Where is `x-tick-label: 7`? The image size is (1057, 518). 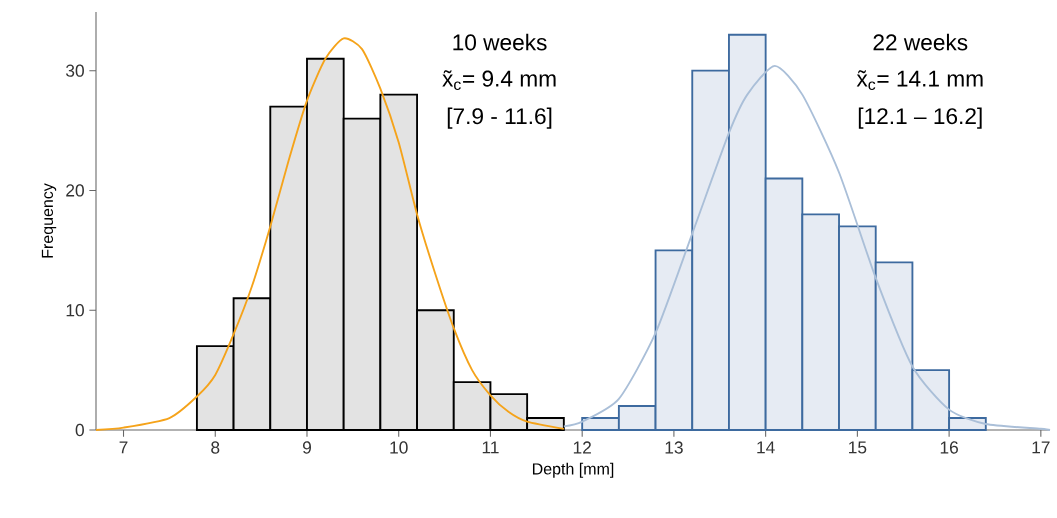
x-tick-label: 7 is located at coordinates (123, 447).